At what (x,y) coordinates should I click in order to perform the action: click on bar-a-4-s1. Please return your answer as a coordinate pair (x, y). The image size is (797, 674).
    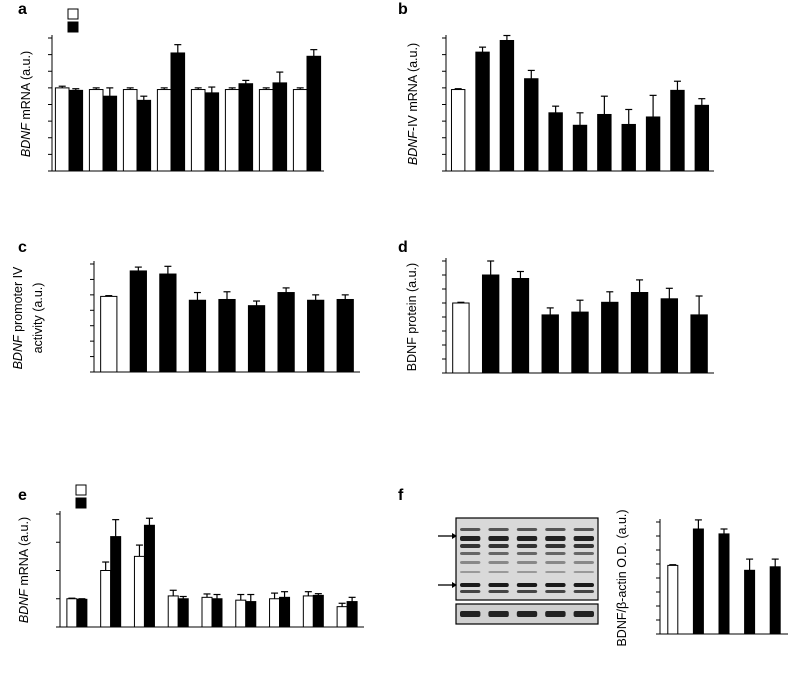
    Looking at the image, I should click on (212, 132).